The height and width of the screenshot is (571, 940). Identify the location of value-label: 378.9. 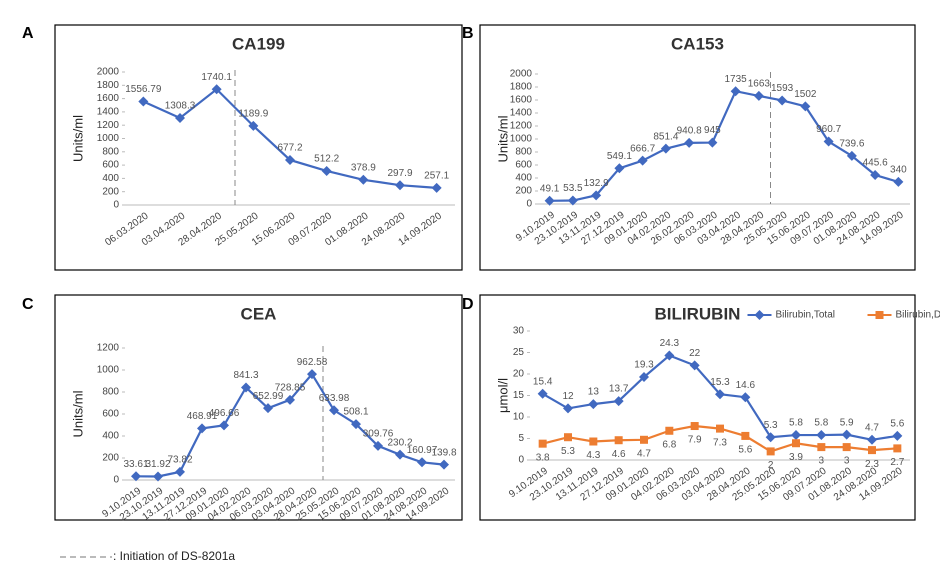
(363, 167).